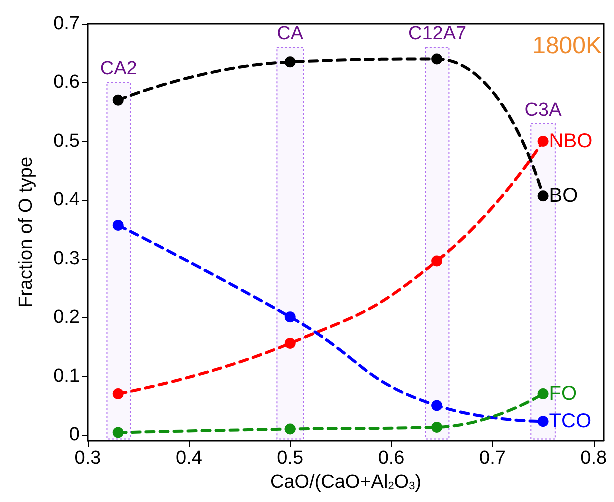 The image size is (614, 502). What do you see at coordinates (67, 200) in the screenshot?
I see `y-tick-label: 0.4` at bounding box center [67, 200].